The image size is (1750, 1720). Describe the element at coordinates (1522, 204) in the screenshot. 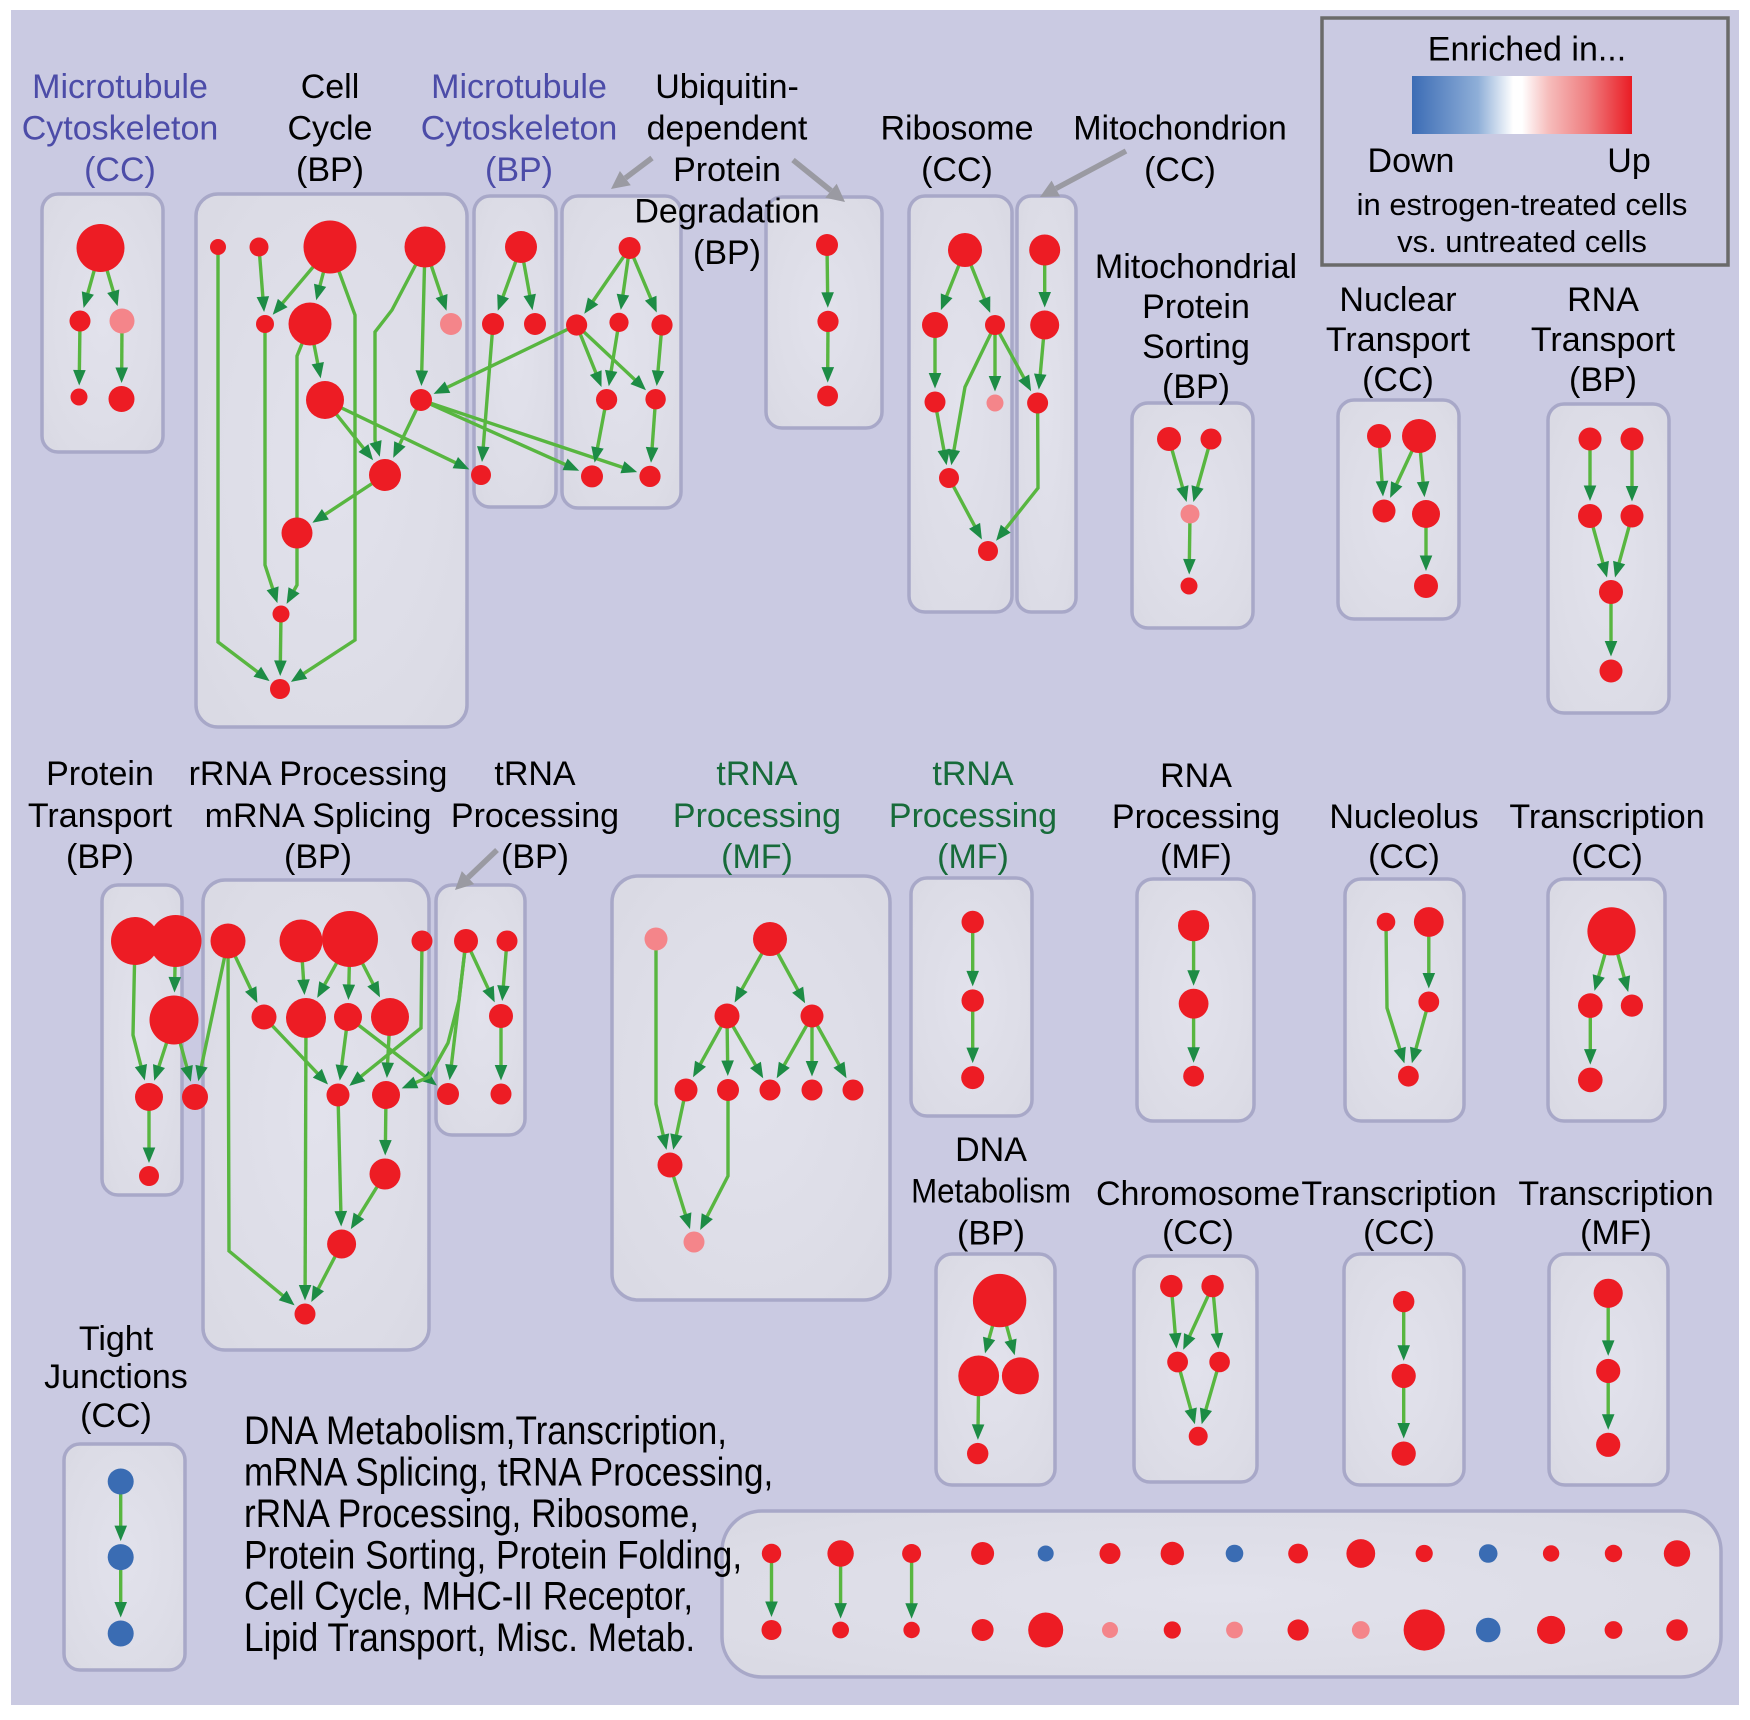

I see `svg-text: in estrogen-treated cells` at that location.